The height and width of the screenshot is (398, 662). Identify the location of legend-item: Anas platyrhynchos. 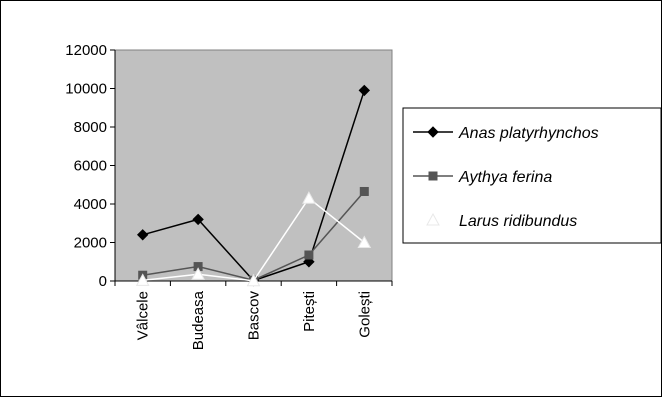
(506, 133).